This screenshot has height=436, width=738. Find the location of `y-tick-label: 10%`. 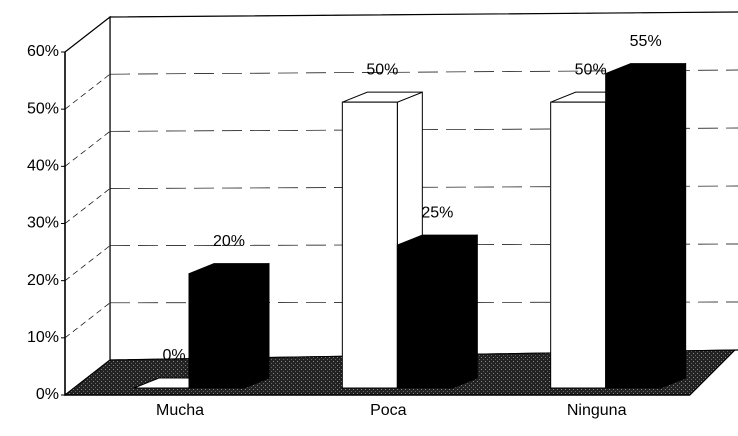

y-tick-label: 10% is located at coordinates (43, 337).